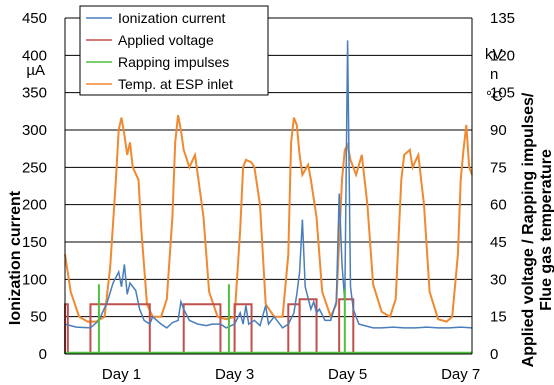  I want to click on legend-label-rapping: Rapping impulses, so click(173, 62).